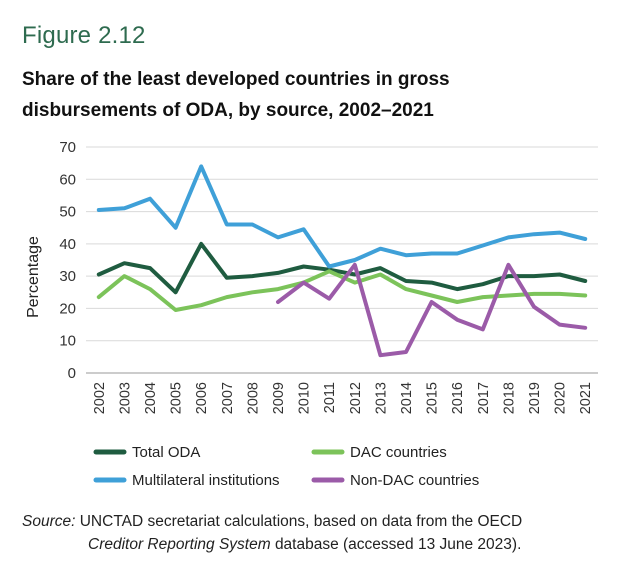  Describe the element at coordinates (228, 398) in the screenshot. I see `x-tick-label: 2007` at that location.